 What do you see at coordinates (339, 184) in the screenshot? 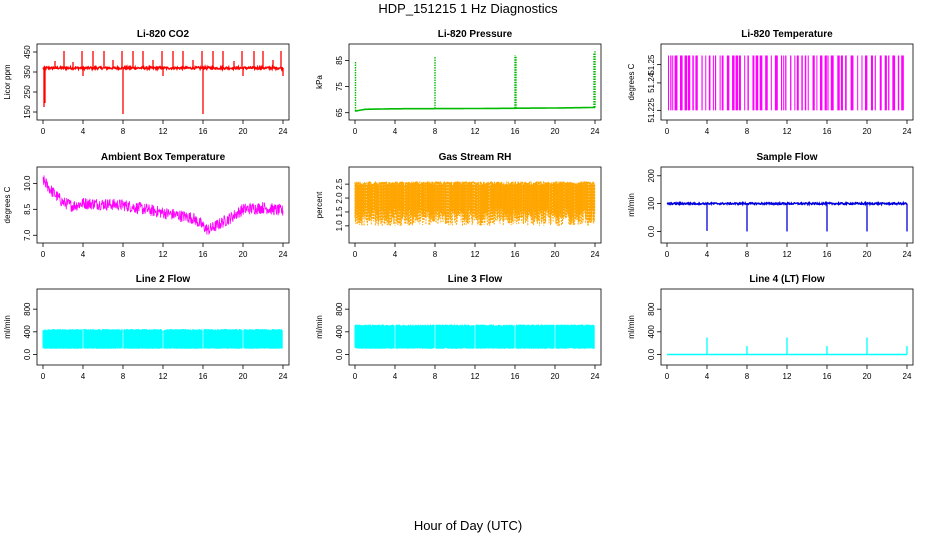
I see `y-tick-label: 2.5` at bounding box center [339, 184].